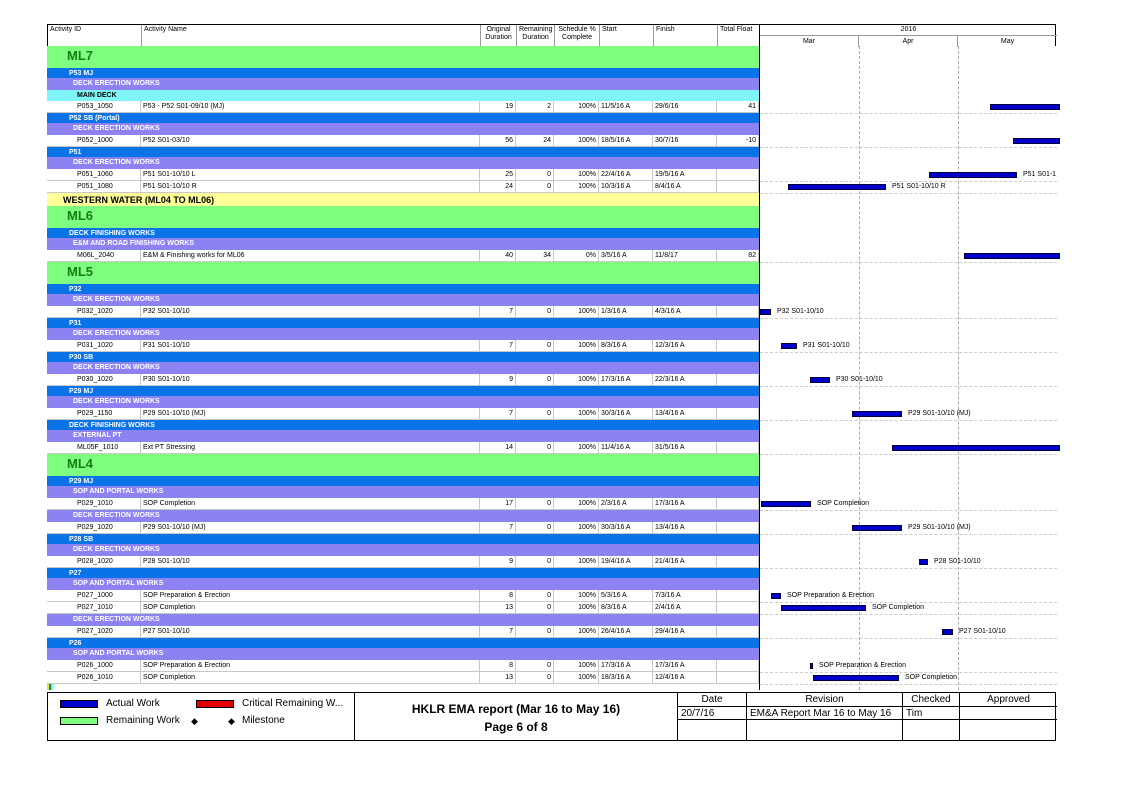  I want to click on col-header-original-duration: Original Duration, so click(499, 36).